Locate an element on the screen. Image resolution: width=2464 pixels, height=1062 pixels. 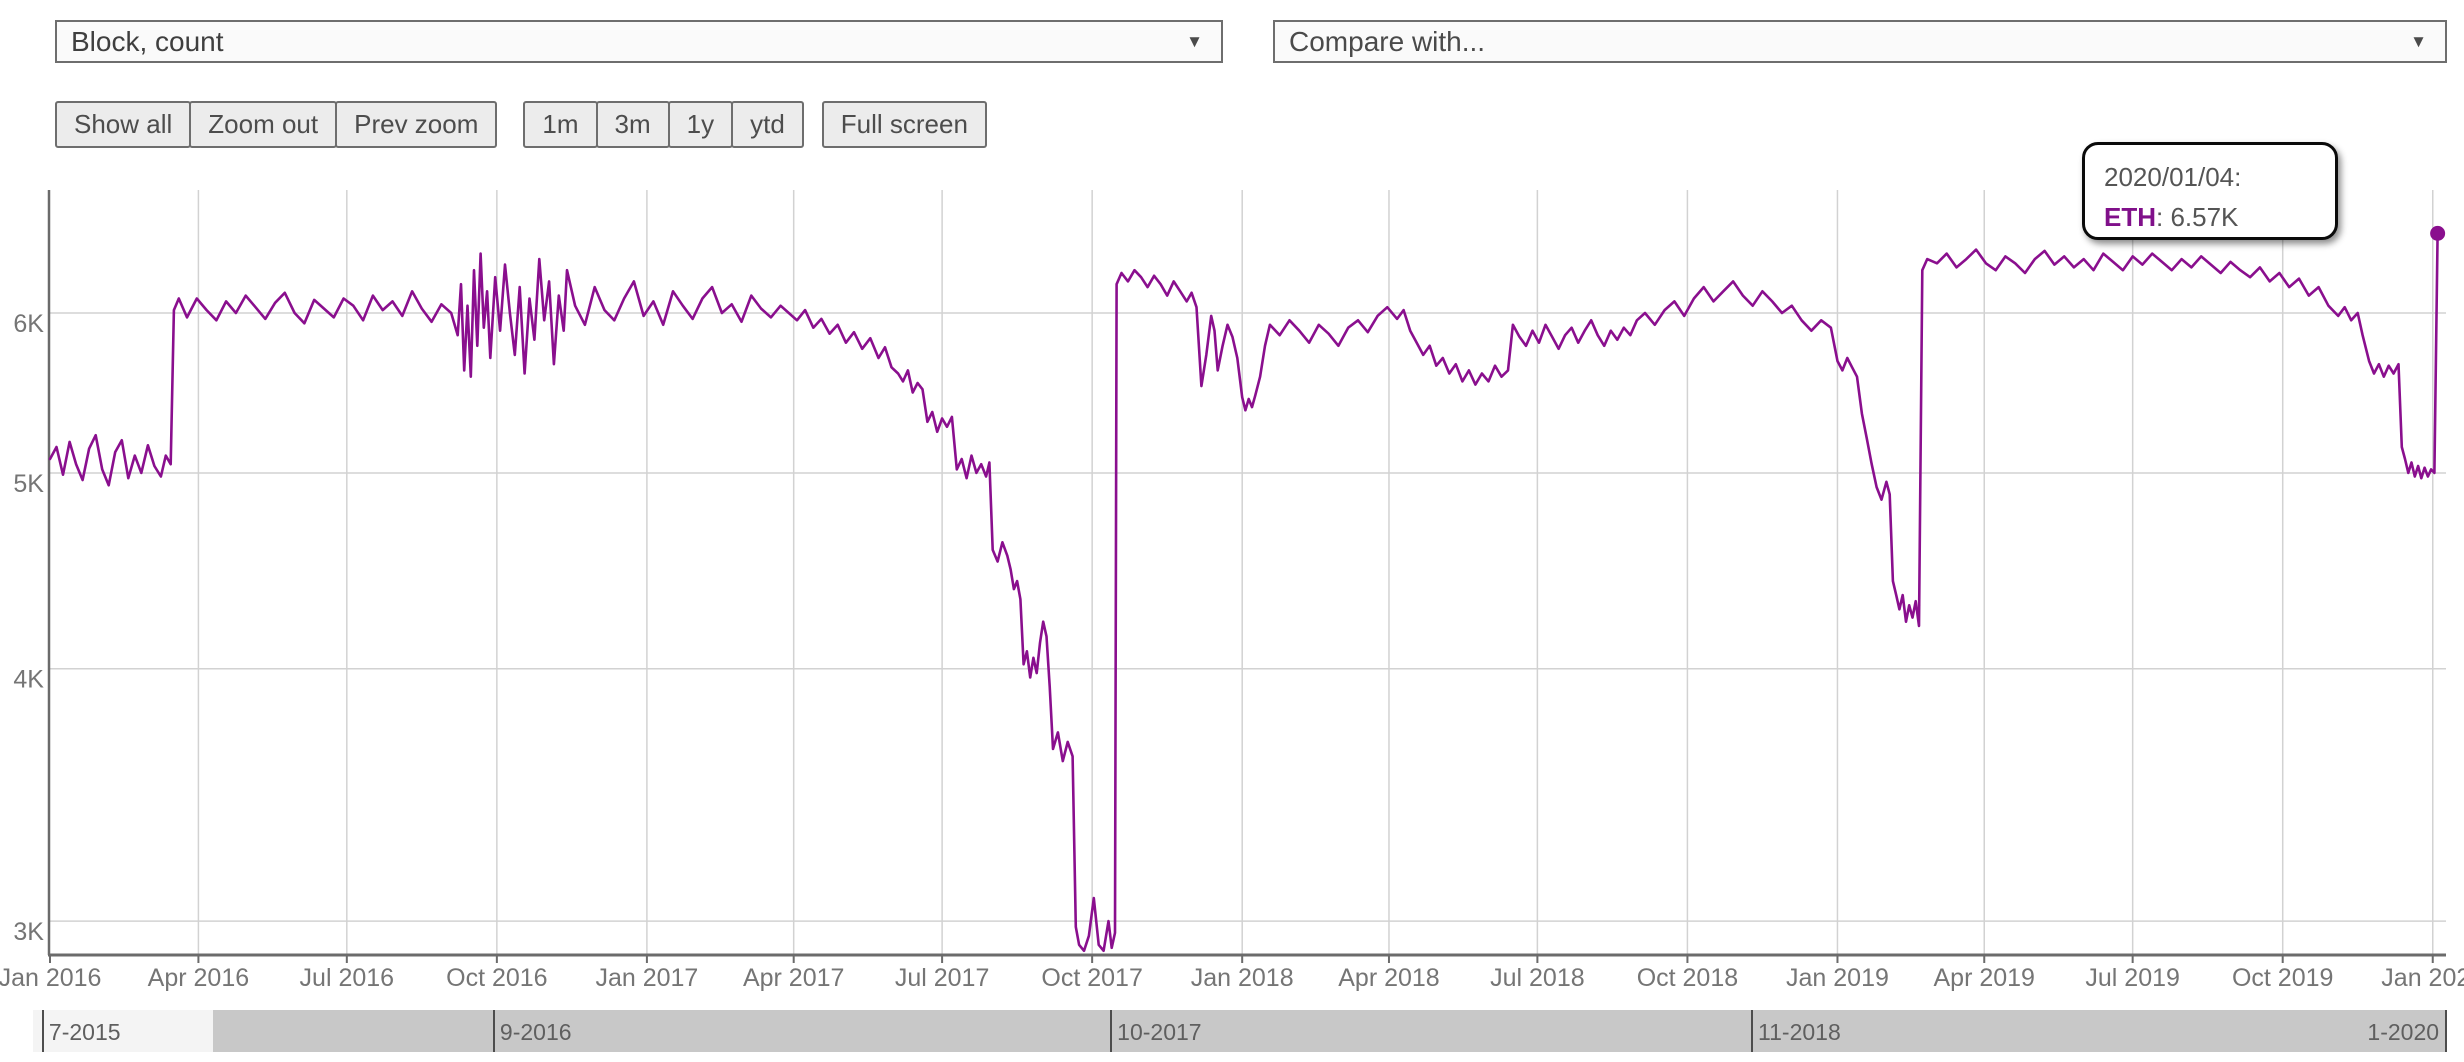
x-axis-label: Oct 2016 is located at coordinates (496, 978).